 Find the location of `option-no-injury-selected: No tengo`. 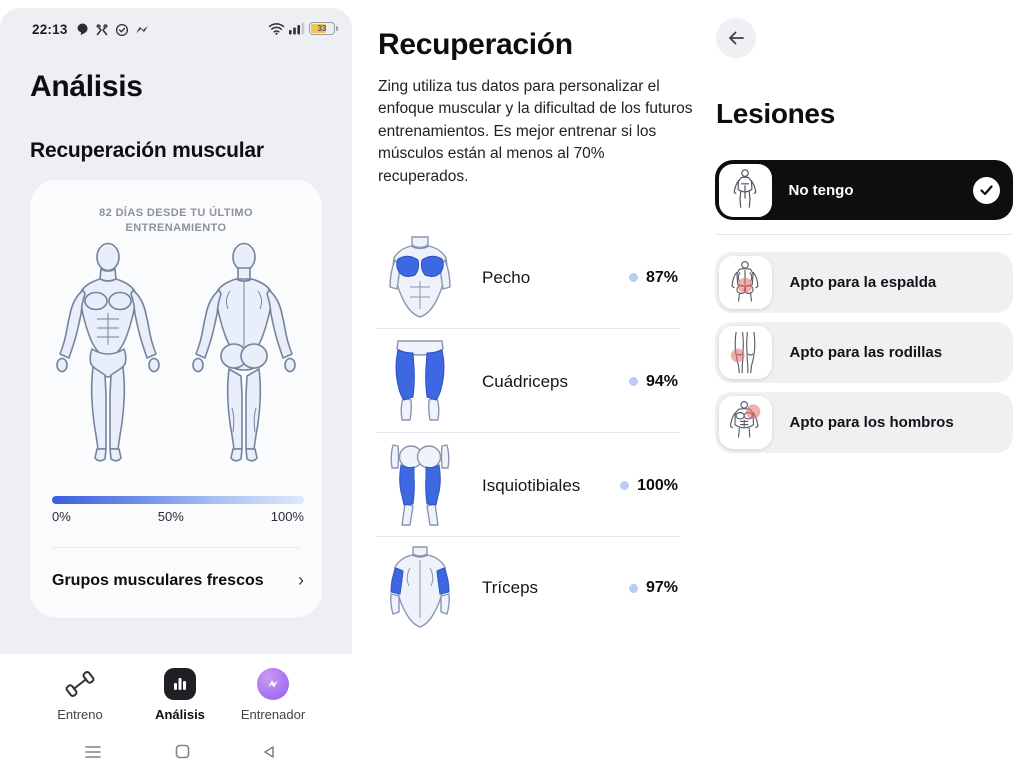

option-no-injury-selected: No tengo is located at coordinates (864, 190).